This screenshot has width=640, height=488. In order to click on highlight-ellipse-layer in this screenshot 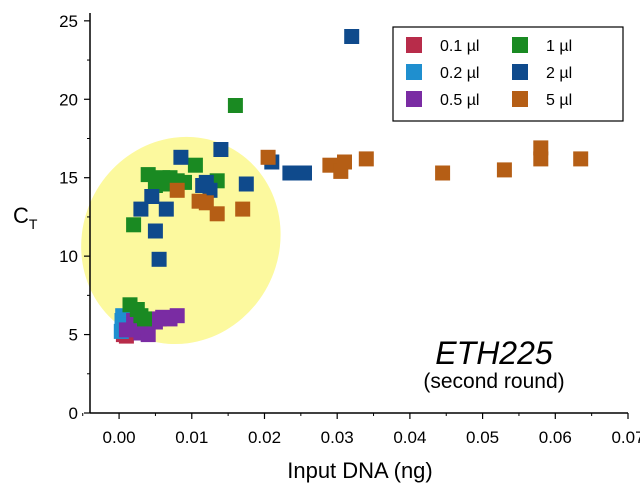, I will do `click(181, 240)`.